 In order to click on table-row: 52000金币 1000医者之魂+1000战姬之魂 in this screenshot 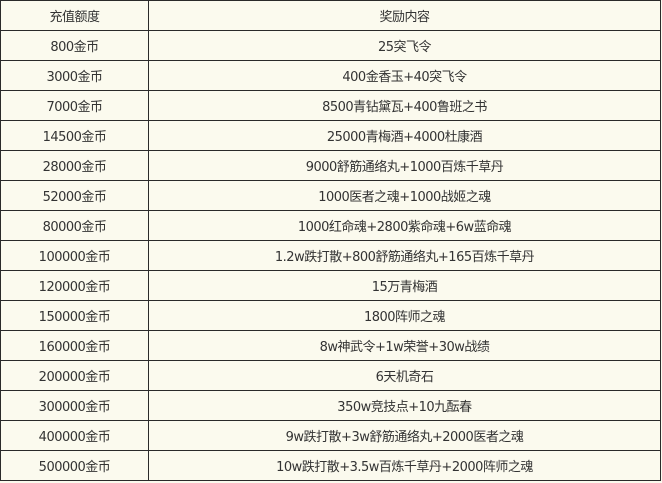, I will do `click(330, 195)`.